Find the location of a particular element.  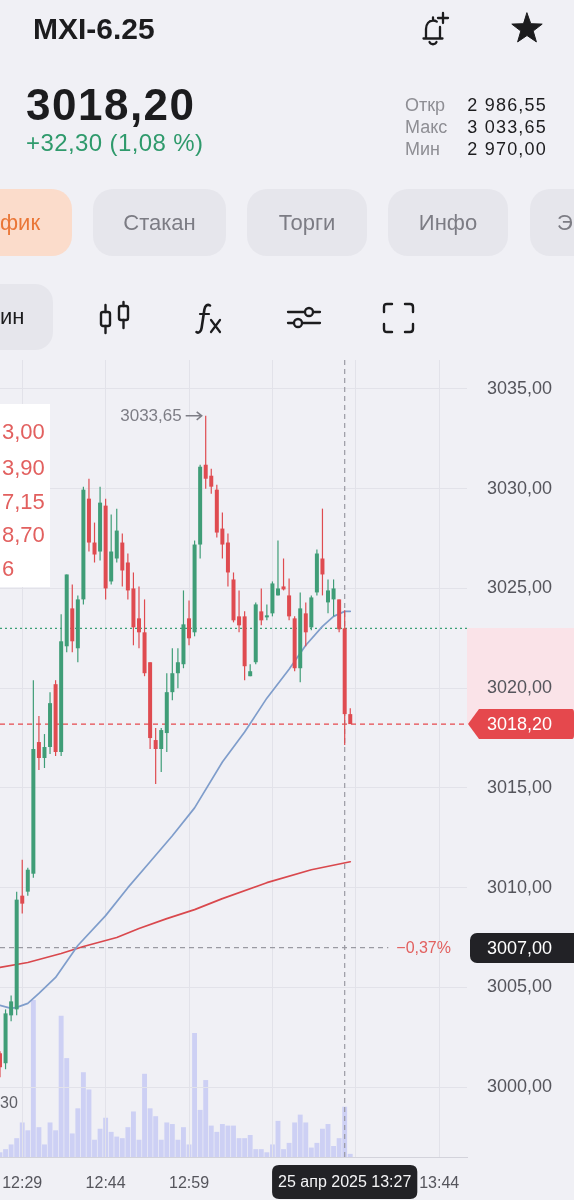

text: 2 986,55 is located at coordinates (507, 104).